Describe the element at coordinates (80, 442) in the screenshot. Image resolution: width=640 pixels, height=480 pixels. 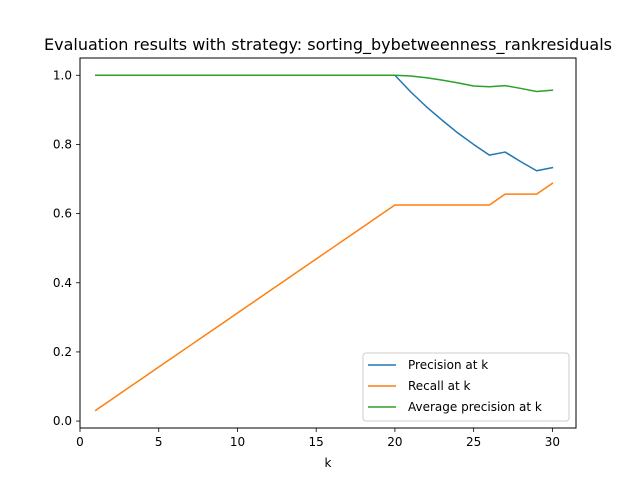
I see `x-tick-label: 0` at that location.